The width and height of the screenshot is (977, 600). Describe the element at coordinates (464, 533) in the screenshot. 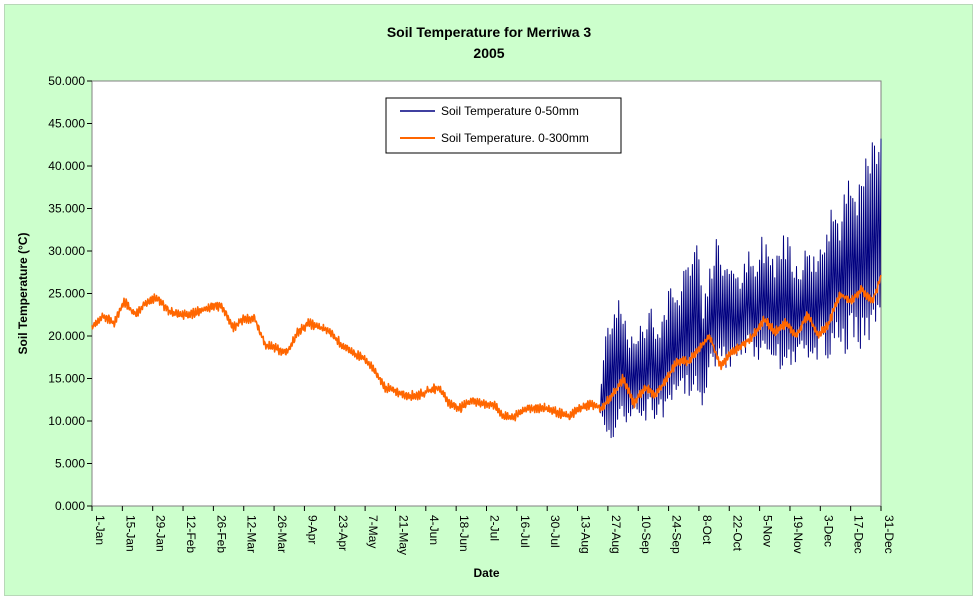

I see `x-tick-label: 18-Jun` at that location.